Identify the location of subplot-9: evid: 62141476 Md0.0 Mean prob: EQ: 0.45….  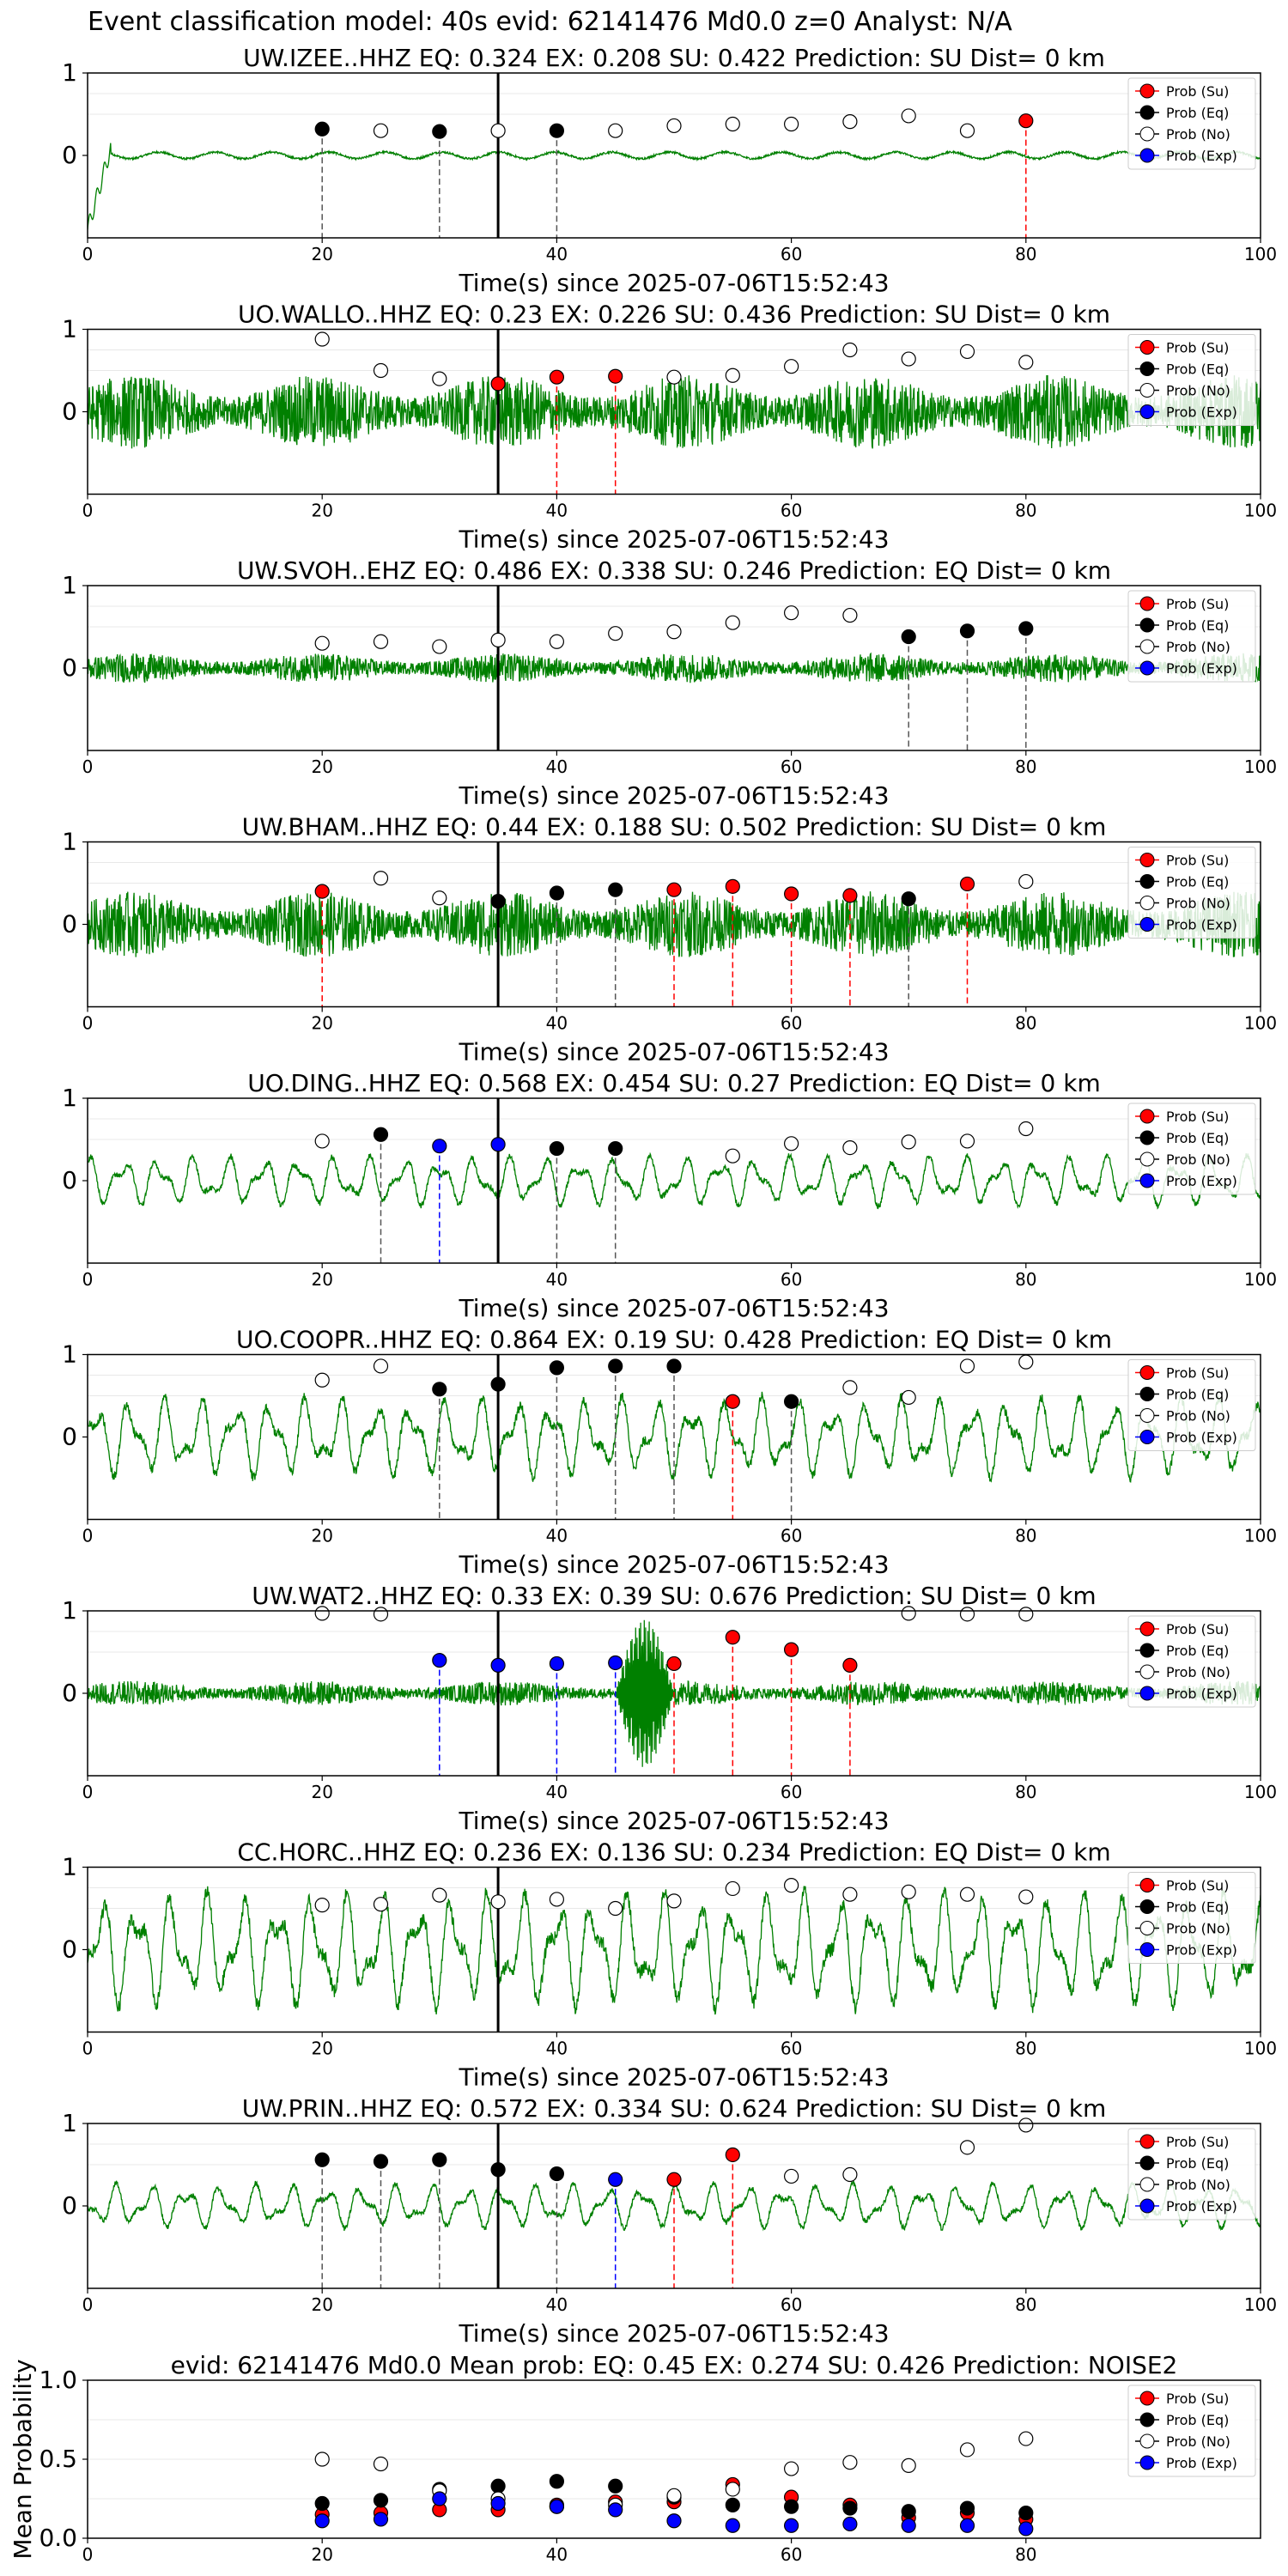
(635, 2458).